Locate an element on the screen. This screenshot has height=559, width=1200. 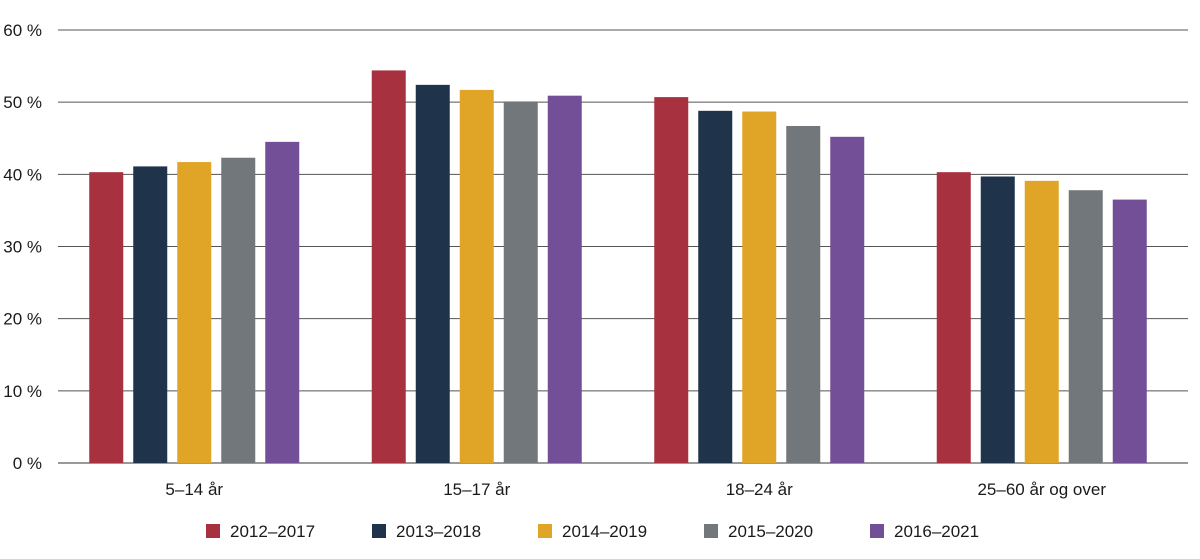
x-category-label: 15–17 år is located at coordinates (476, 489).